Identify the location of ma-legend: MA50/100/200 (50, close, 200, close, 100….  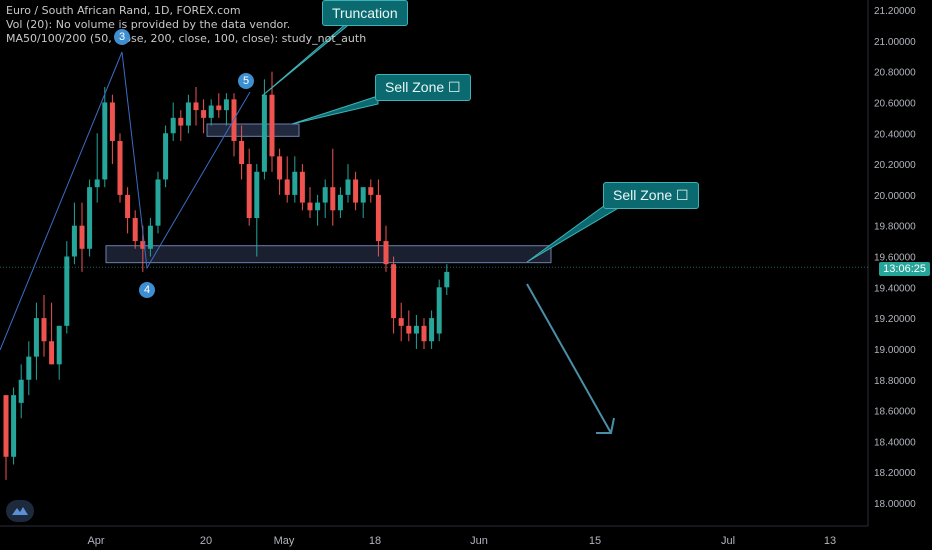
(186, 38).